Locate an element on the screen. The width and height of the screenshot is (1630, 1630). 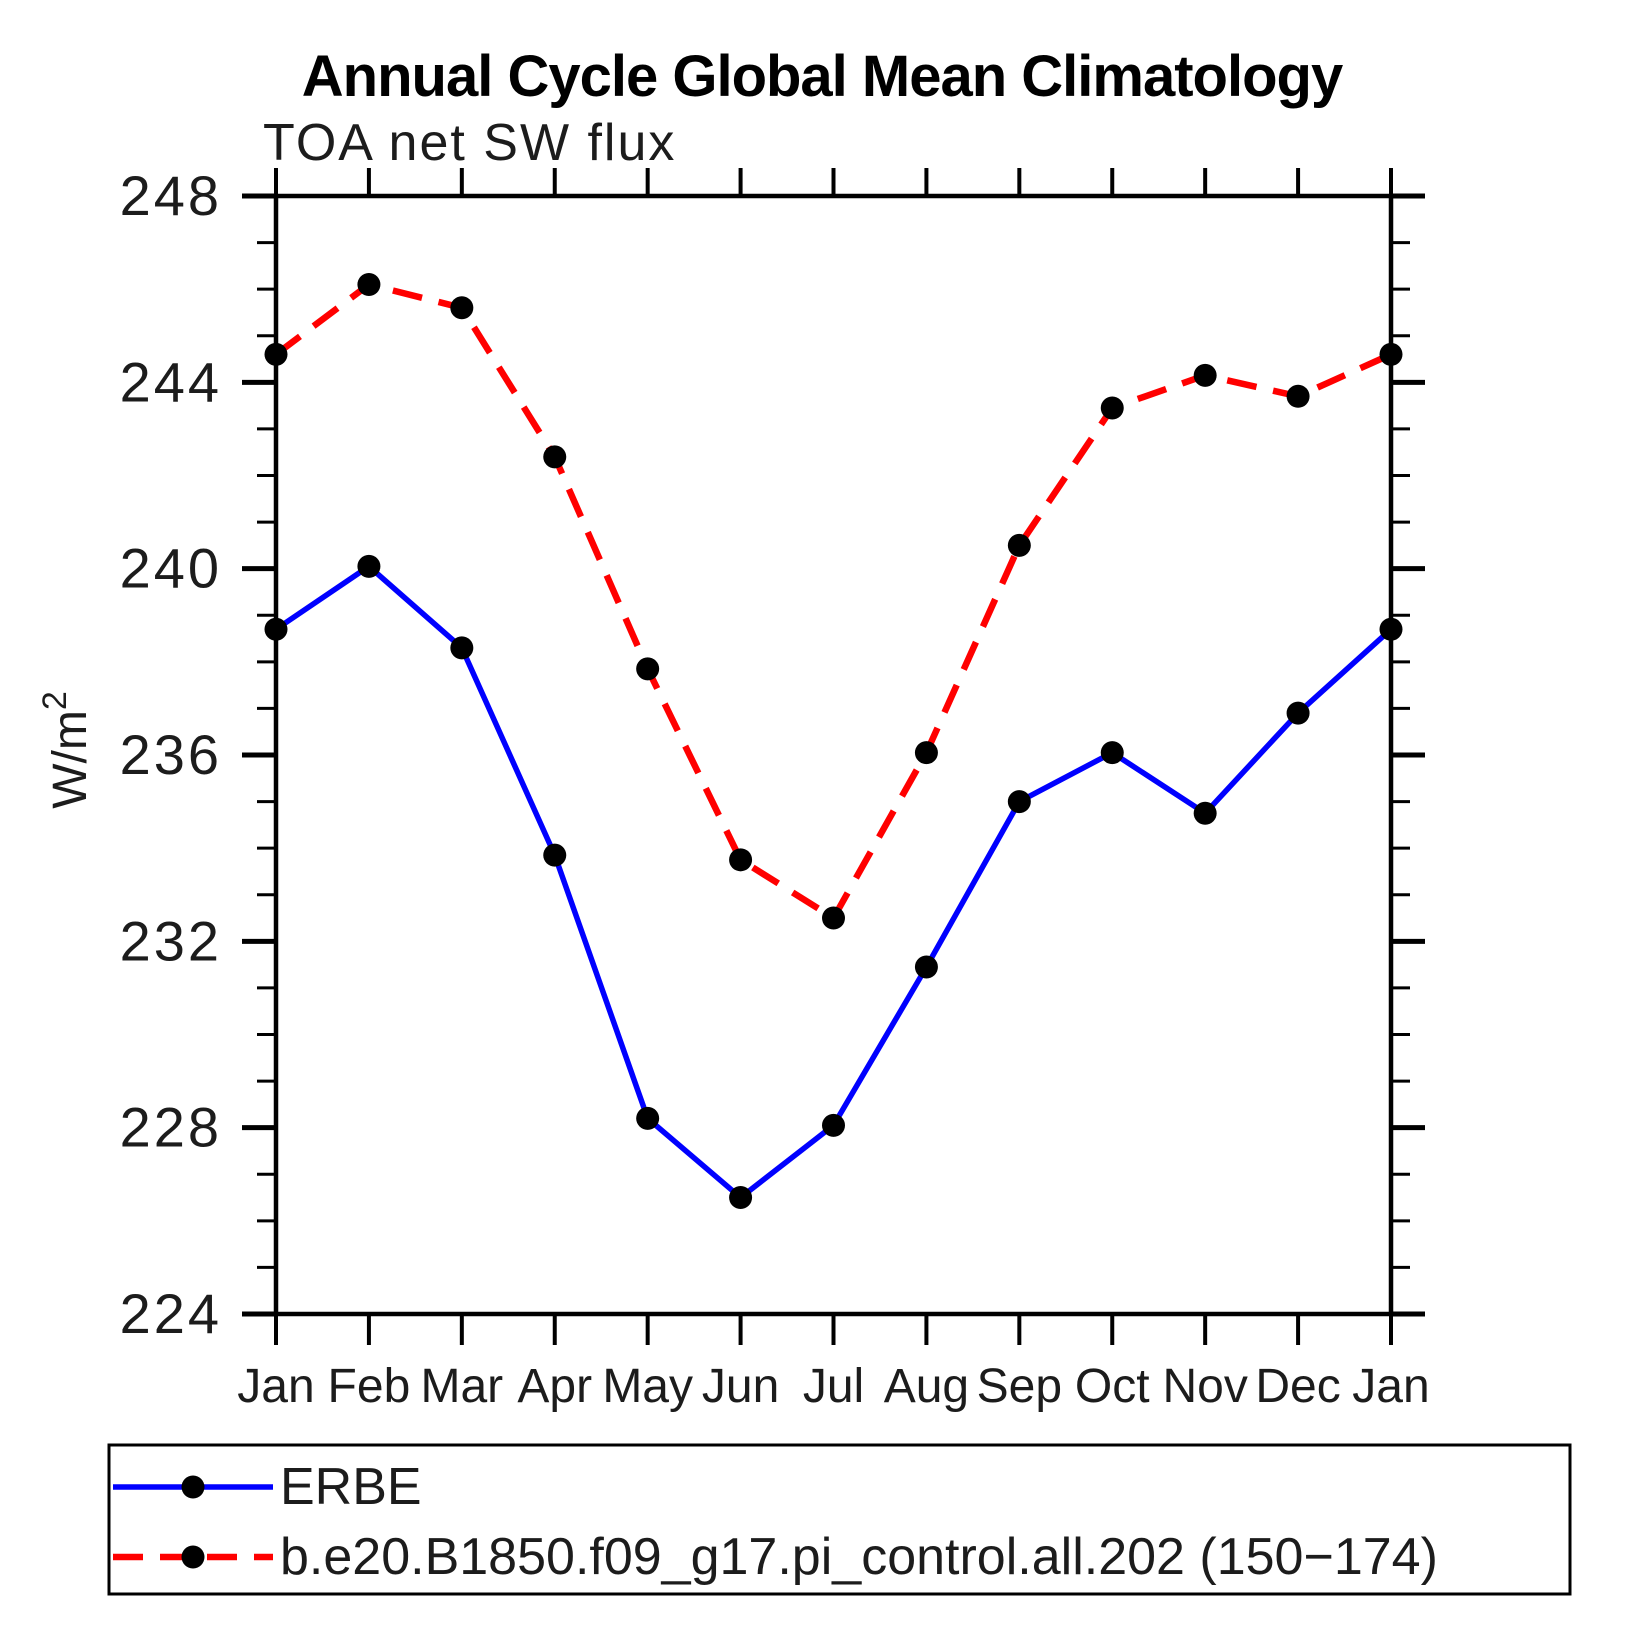
series-0-marker-Jun is located at coordinates (741, 1198).